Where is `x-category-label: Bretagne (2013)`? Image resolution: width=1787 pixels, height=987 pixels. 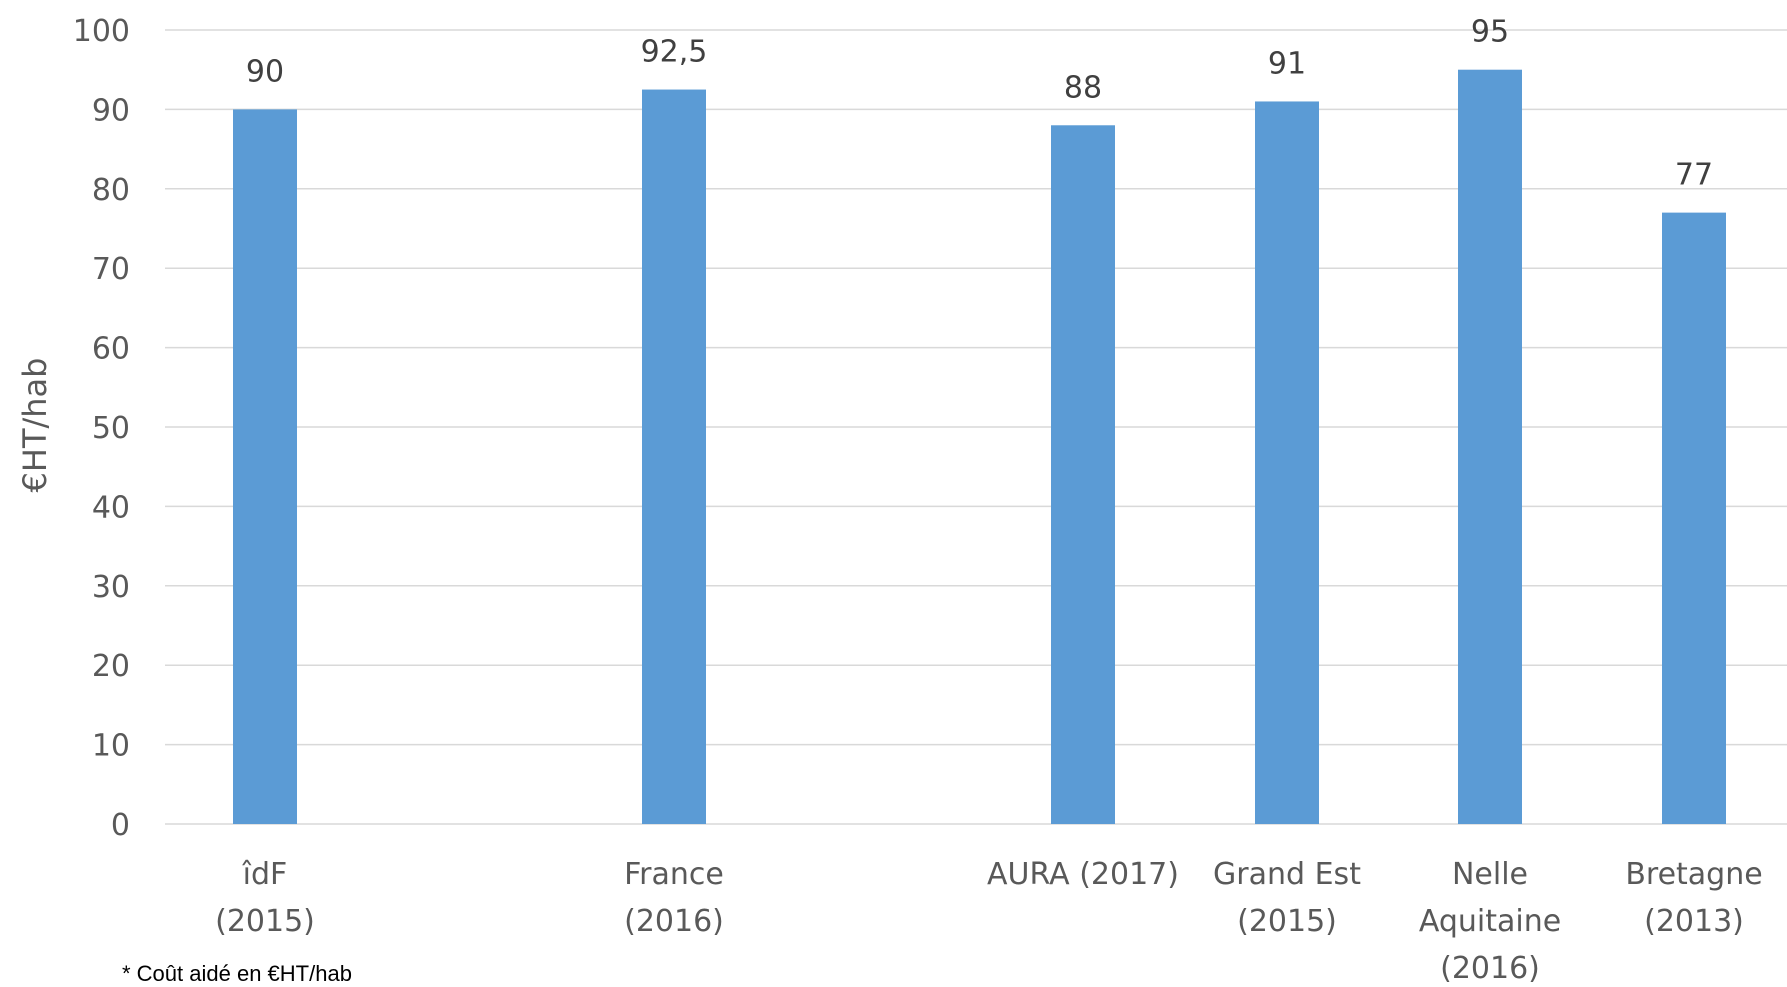 x-category-label: Bretagne (2013) is located at coordinates (1693, 898).